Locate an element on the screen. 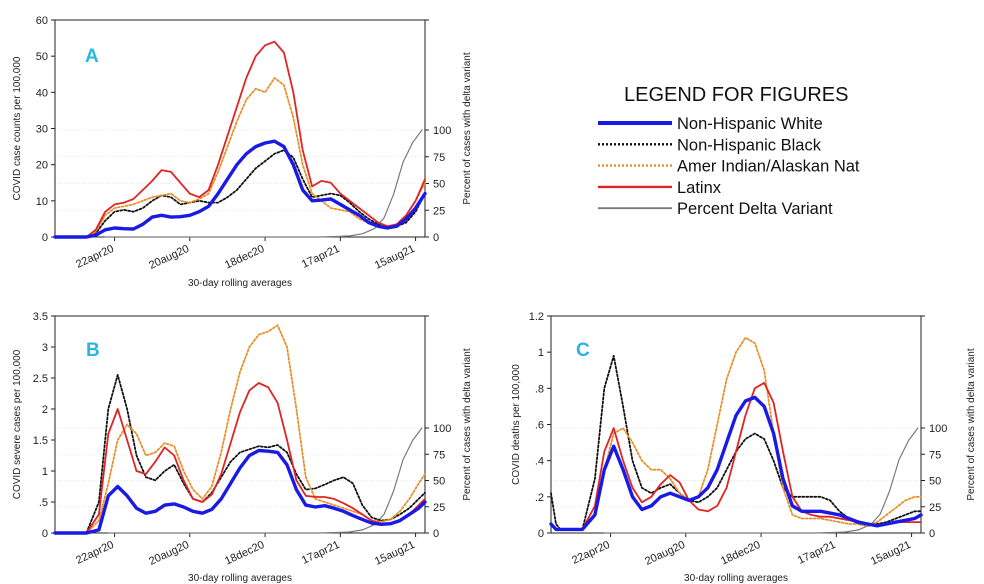  legend-label-2: Amer Indian/Alaskan Nat is located at coordinates (768, 167).